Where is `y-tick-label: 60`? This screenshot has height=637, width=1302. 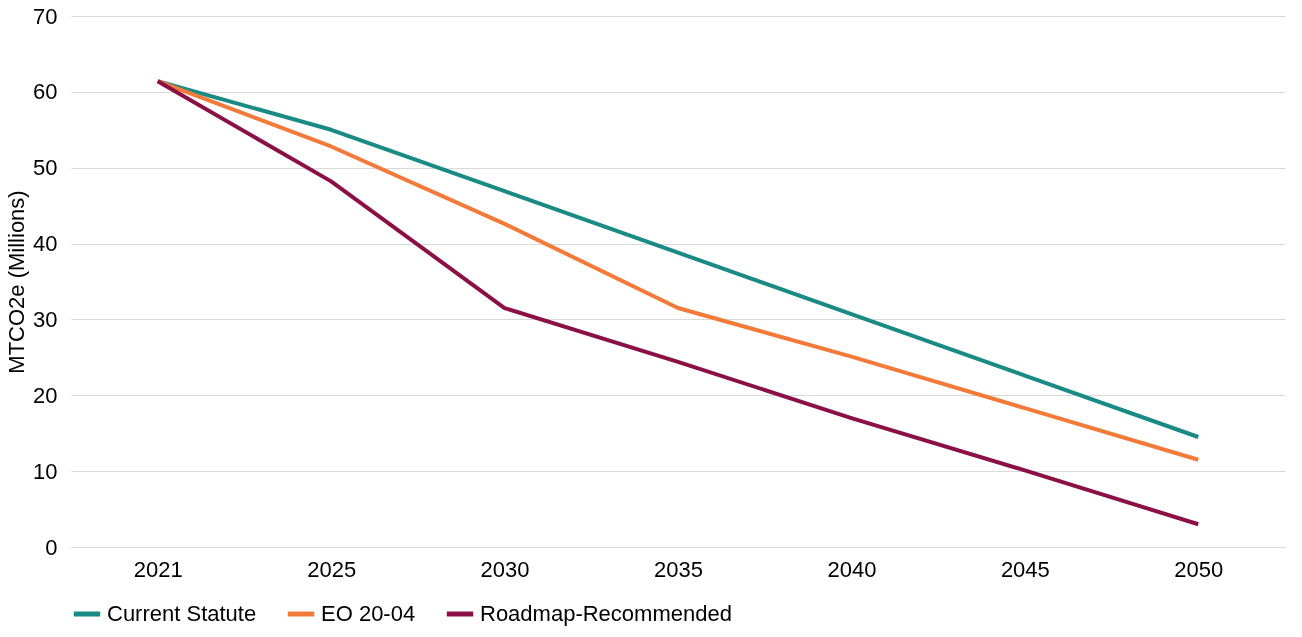 y-tick-label: 60 is located at coordinates (45, 92).